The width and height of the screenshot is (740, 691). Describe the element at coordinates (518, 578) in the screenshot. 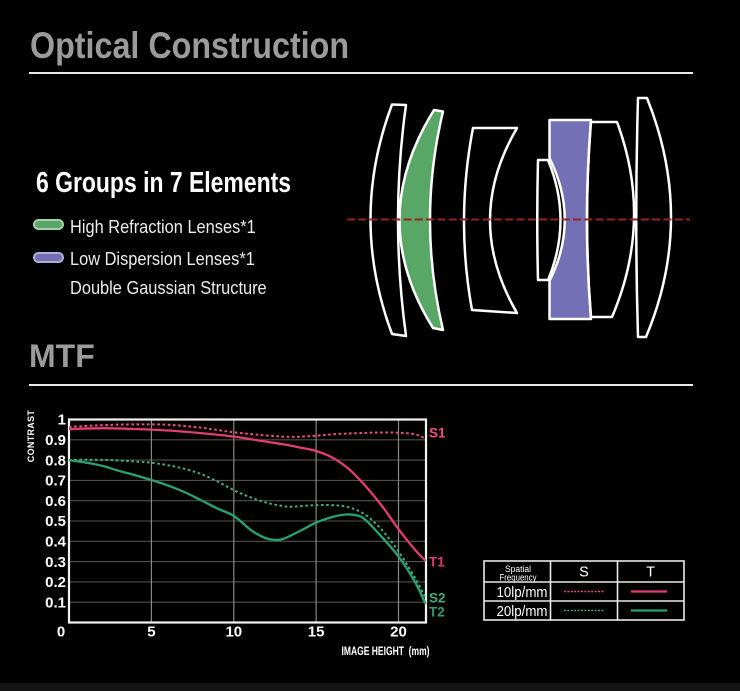

I see `svg-text: Frequency` at that location.